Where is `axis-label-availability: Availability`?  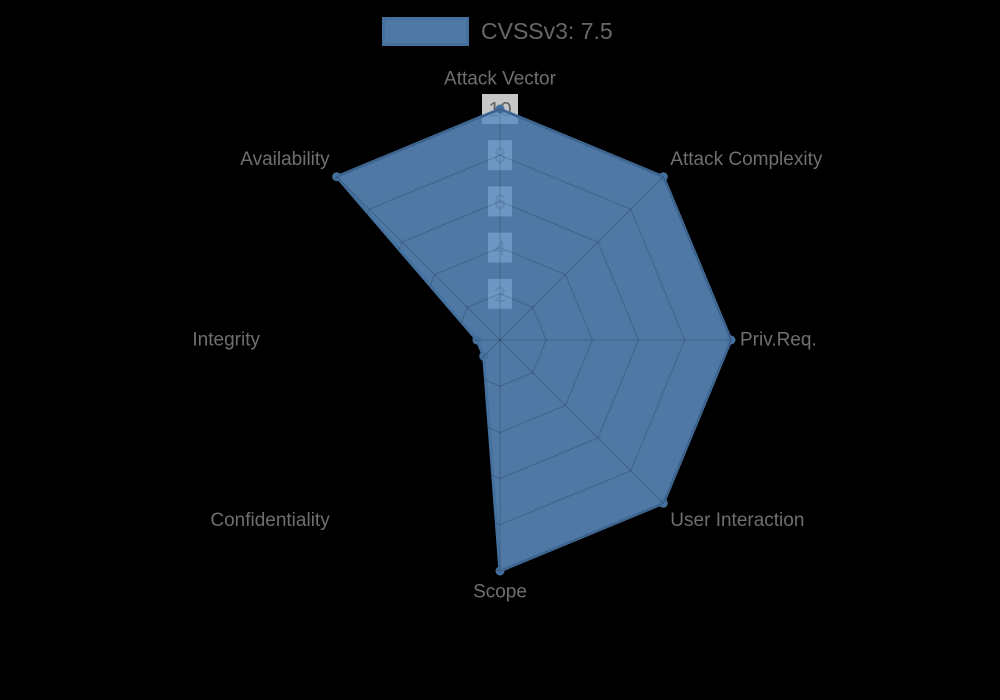 axis-label-availability: Availability is located at coordinates (285, 159).